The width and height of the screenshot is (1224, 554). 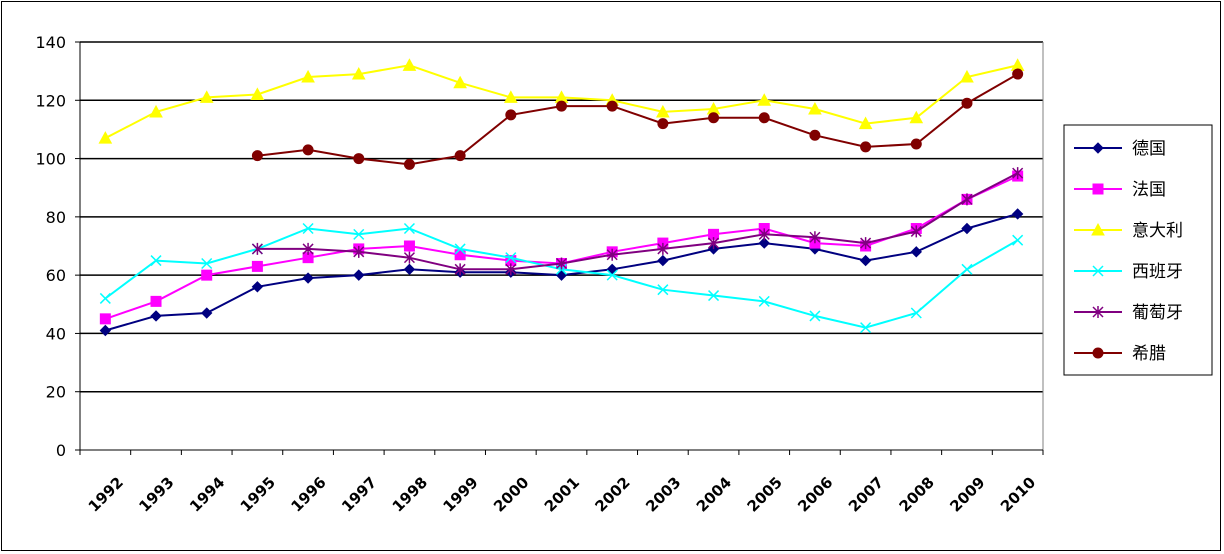 I want to click on point-4-1998, so click(x=409, y=257).